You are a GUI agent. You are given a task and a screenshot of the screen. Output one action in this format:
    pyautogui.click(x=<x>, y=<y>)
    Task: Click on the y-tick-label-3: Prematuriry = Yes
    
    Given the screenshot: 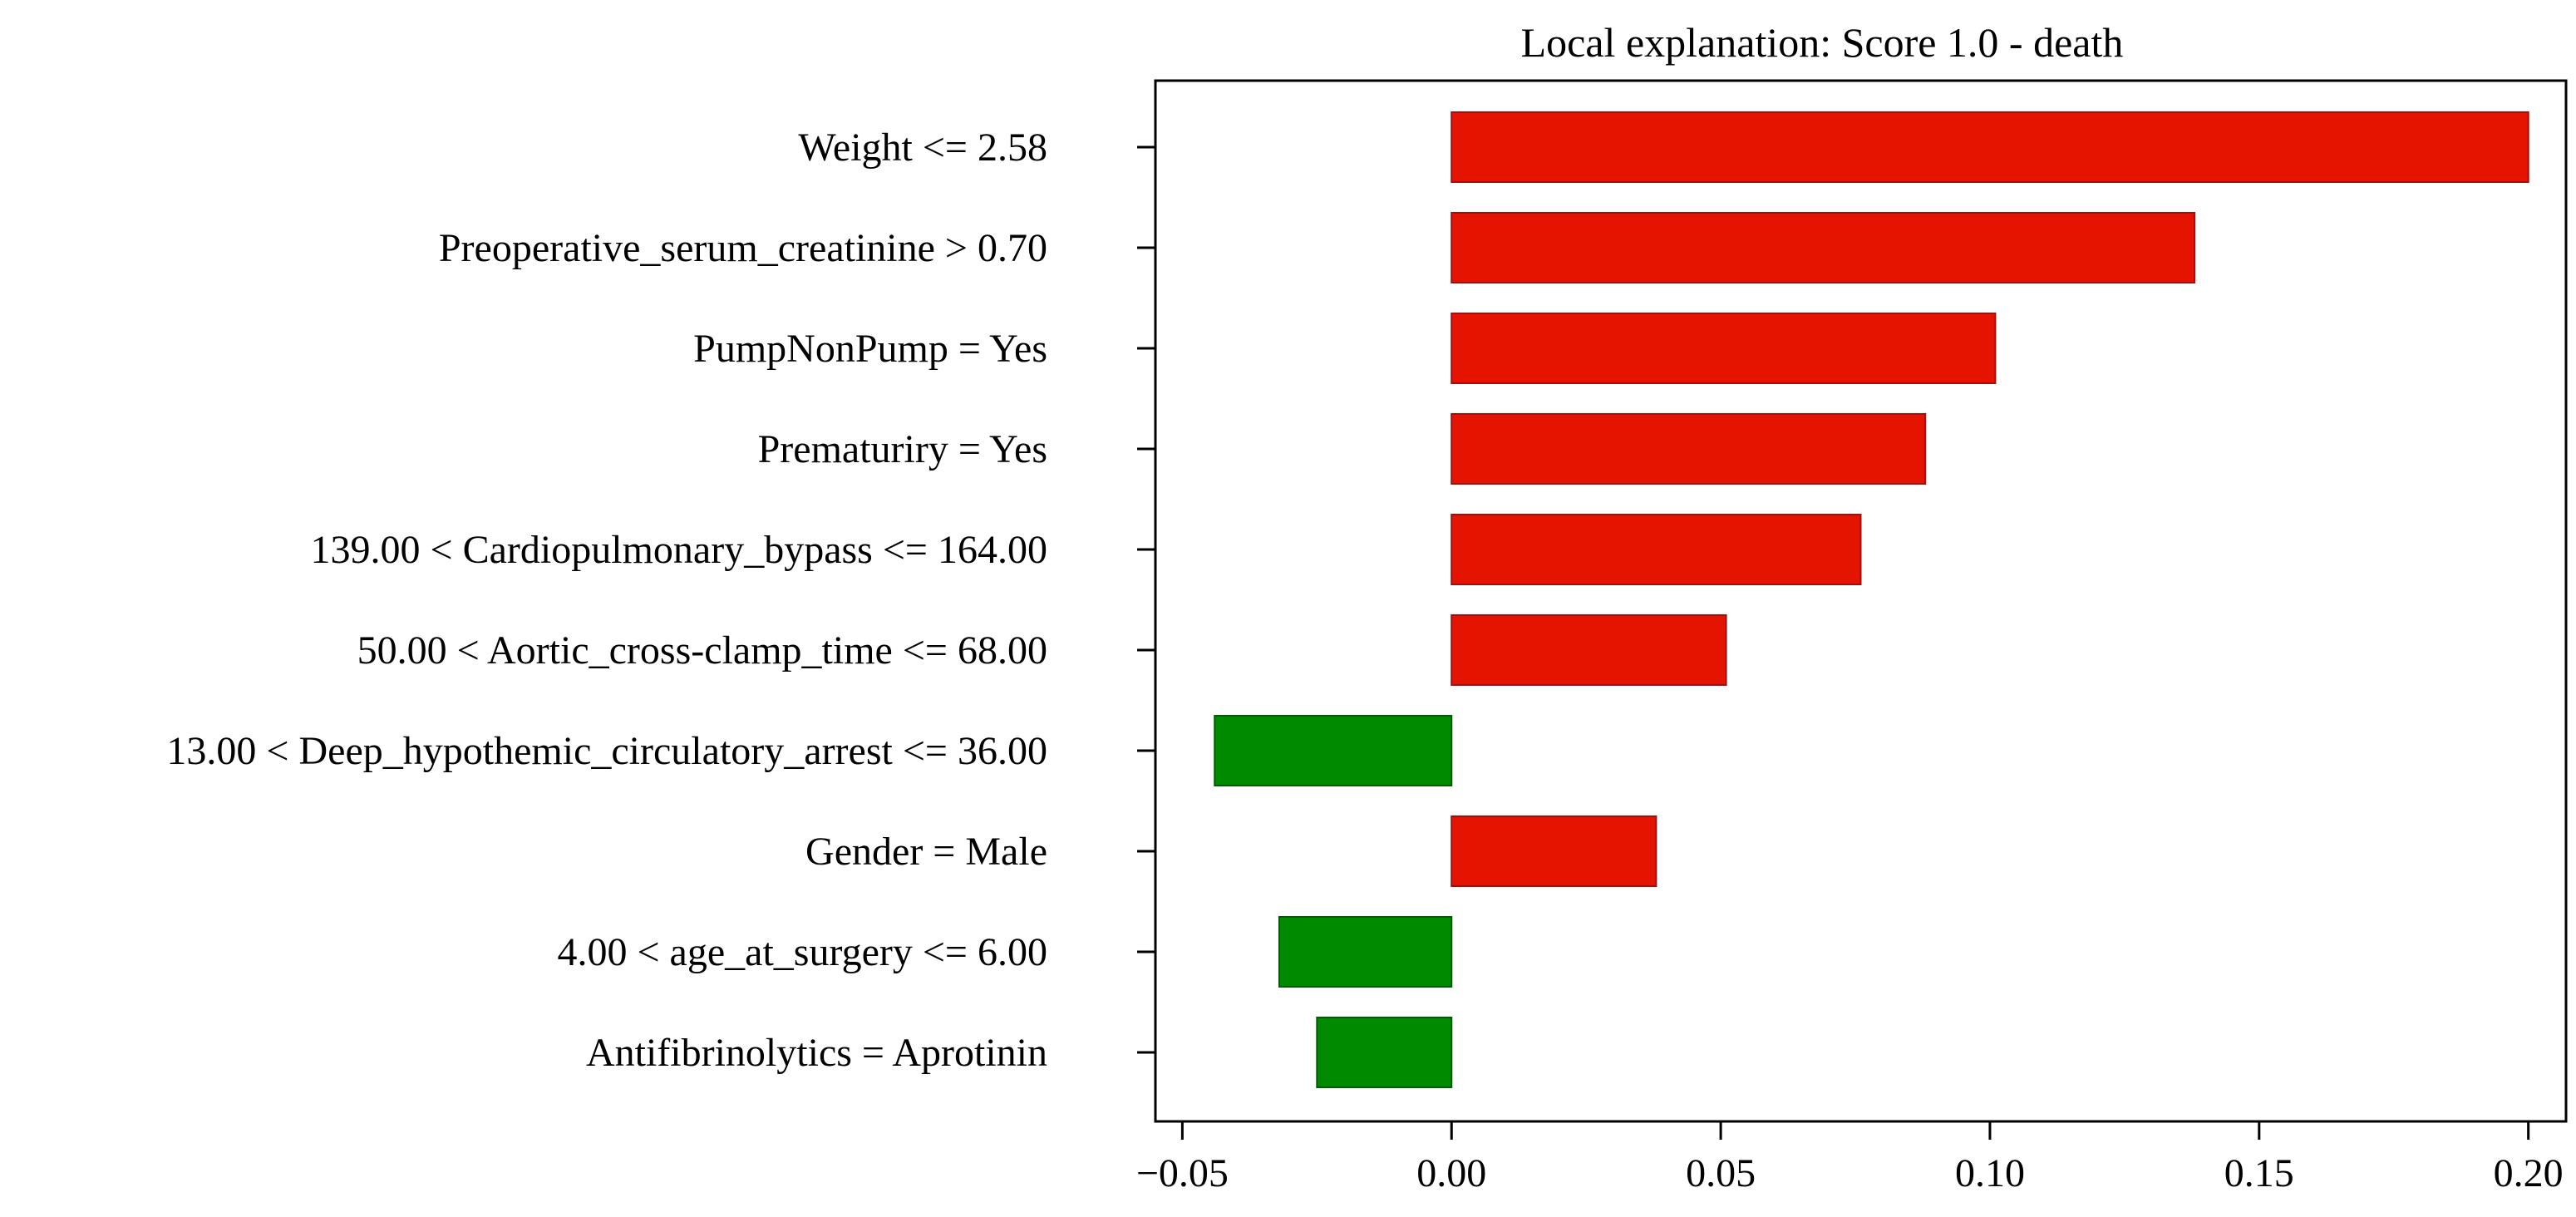 What is the action you would take?
    pyautogui.click(x=902, y=449)
    